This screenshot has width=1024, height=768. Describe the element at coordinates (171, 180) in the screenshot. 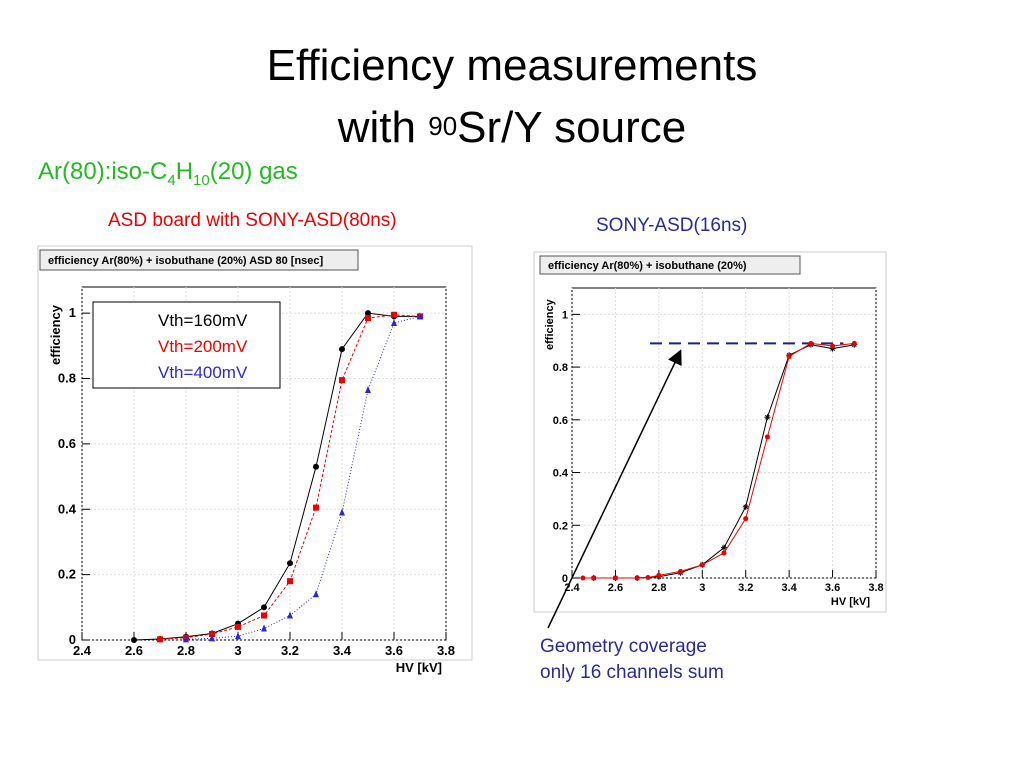

I see `gas-sub: 4` at that location.